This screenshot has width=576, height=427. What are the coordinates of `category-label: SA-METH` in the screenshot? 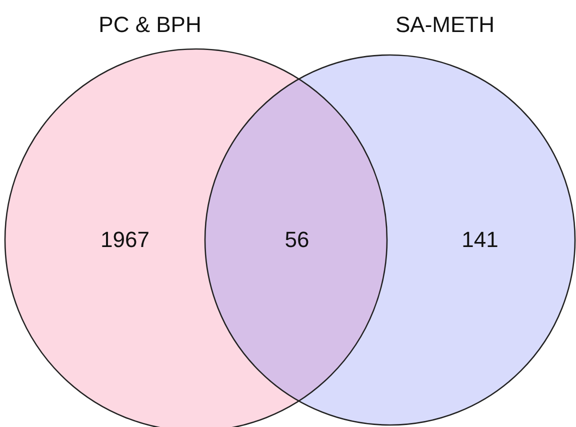 It's located at (445, 24).